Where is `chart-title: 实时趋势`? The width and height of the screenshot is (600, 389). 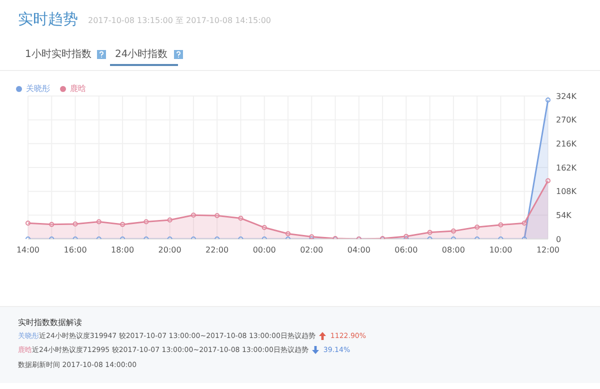 chart-title: 实时趋势 is located at coordinates (48, 19).